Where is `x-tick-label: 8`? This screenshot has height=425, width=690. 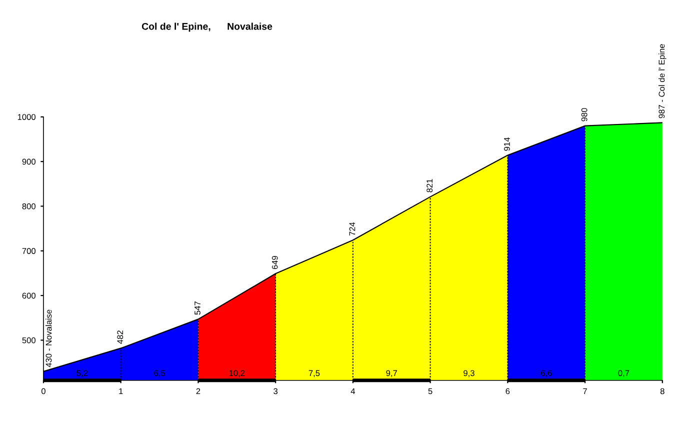
x-tick-label: 8 is located at coordinates (662, 391).